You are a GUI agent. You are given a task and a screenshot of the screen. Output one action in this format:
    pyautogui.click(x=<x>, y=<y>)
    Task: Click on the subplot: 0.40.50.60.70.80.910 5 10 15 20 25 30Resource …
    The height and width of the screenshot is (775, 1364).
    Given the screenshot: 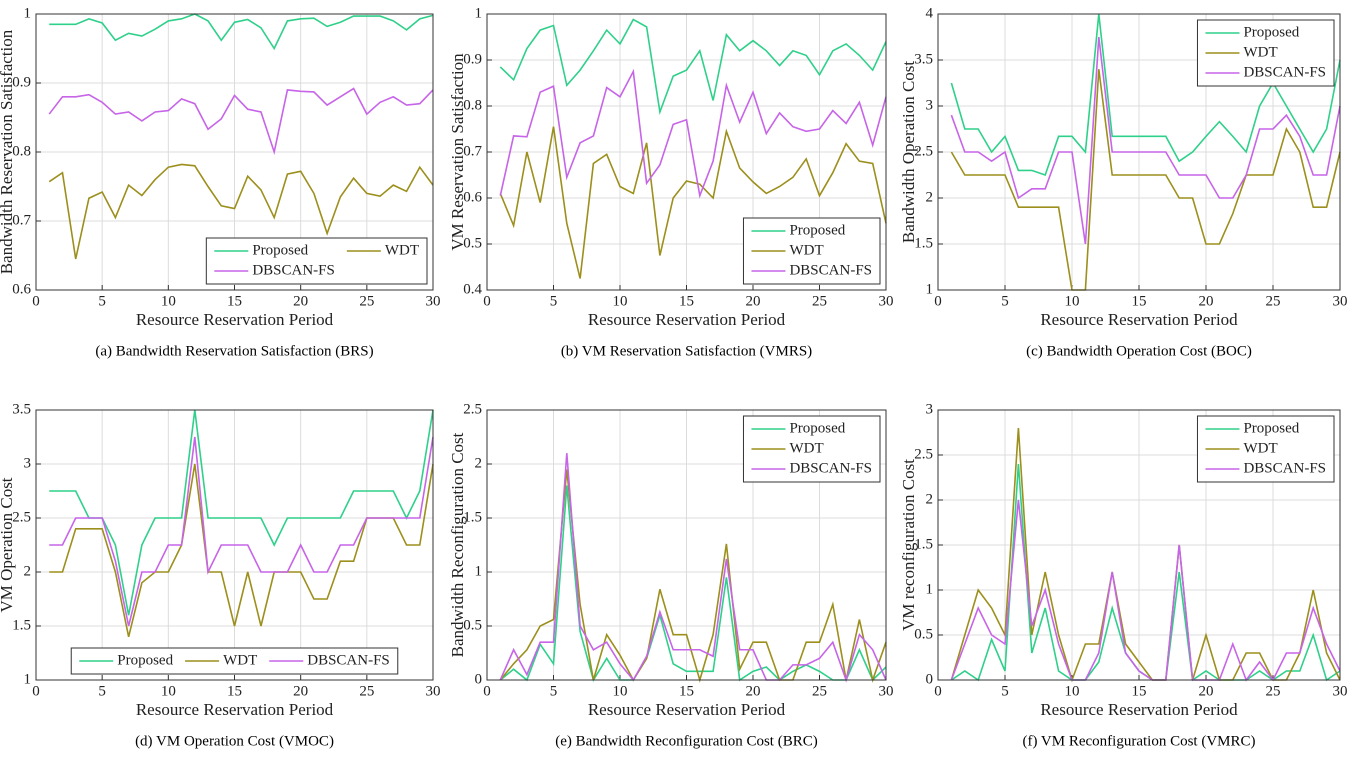 What is the action you would take?
    pyautogui.click(x=671, y=182)
    